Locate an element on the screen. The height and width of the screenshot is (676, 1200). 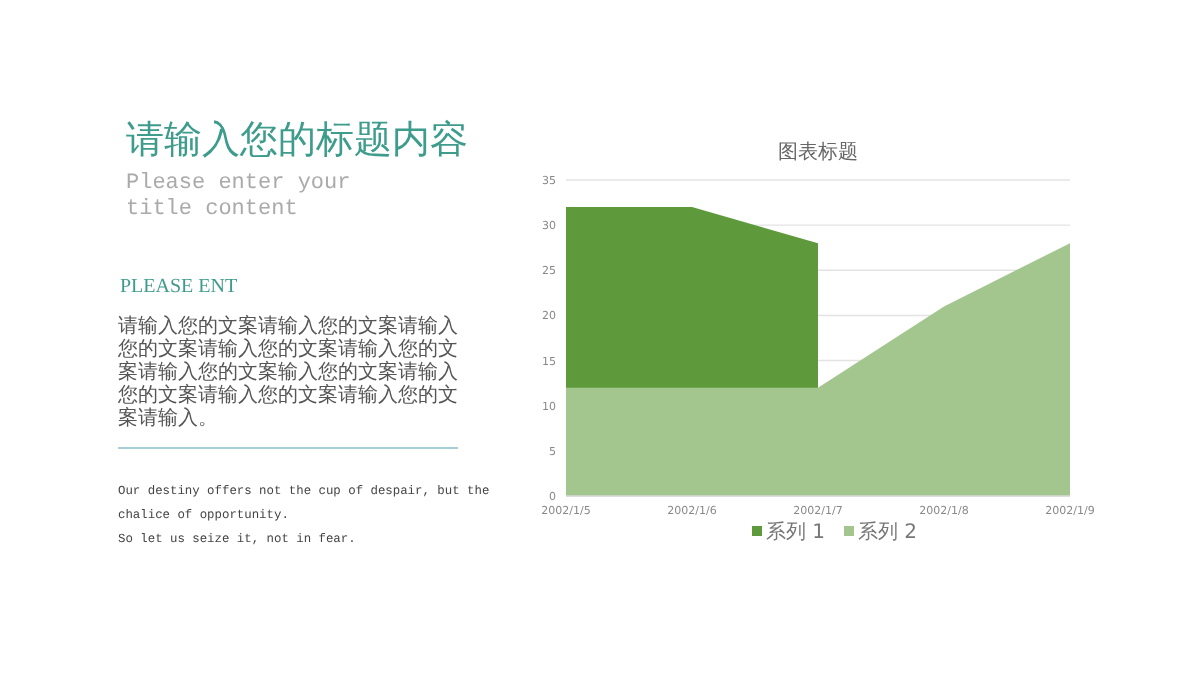
chart-title: 图表标题 is located at coordinates (818, 152).